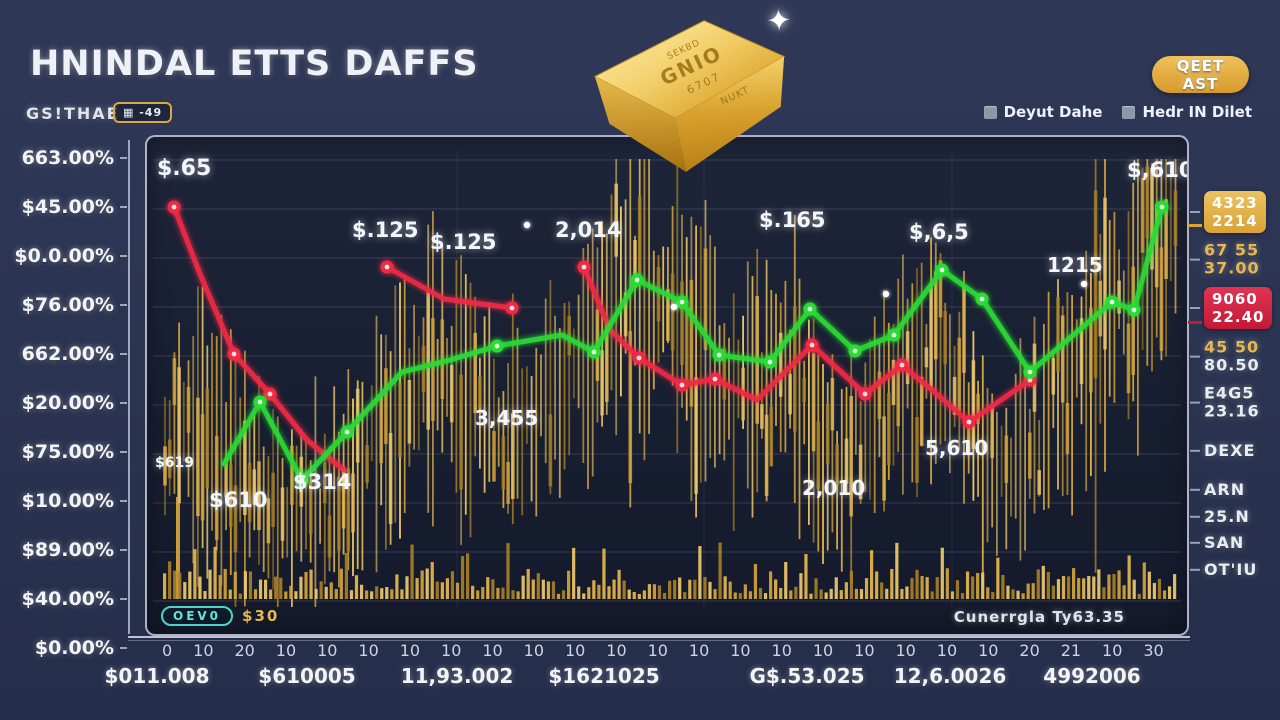  What do you see at coordinates (167, 650) in the screenshot?
I see `x-axis-tick-label: 0` at bounding box center [167, 650].